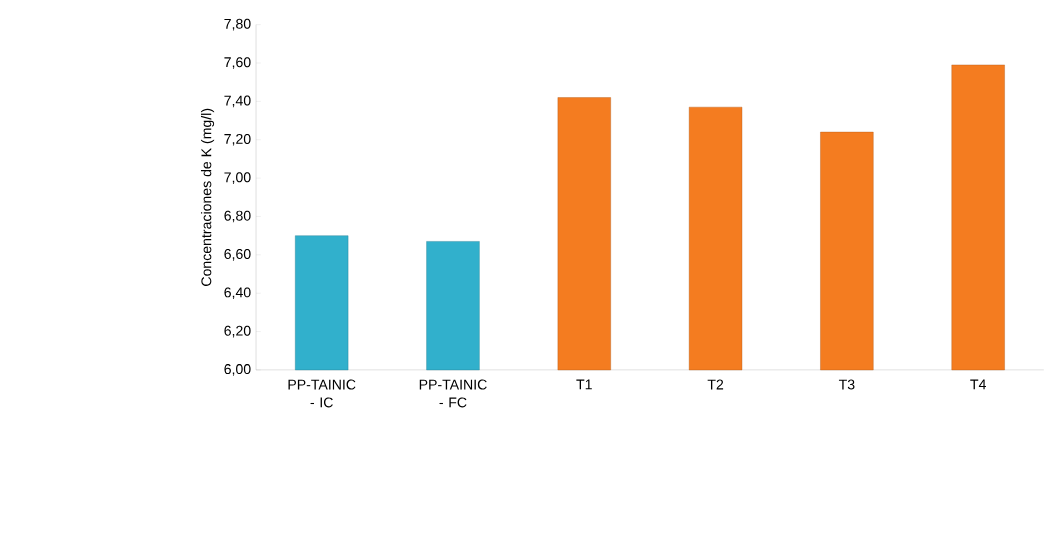 The image size is (1044, 535). What do you see at coordinates (715, 384) in the screenshot?
I see `x-tick-label: T2` at bounding box center [715, 384].